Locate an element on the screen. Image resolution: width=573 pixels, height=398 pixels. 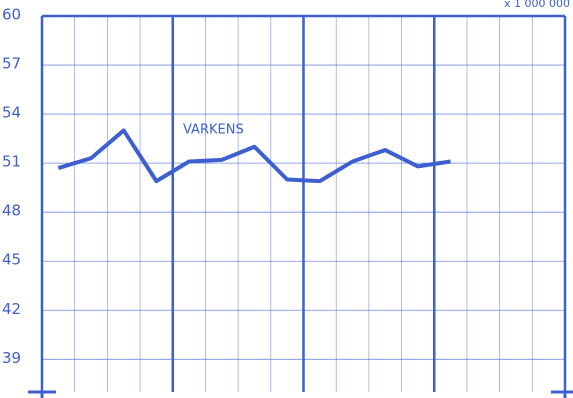
y-tick-label: 39 is located at coordinates (11, 358).